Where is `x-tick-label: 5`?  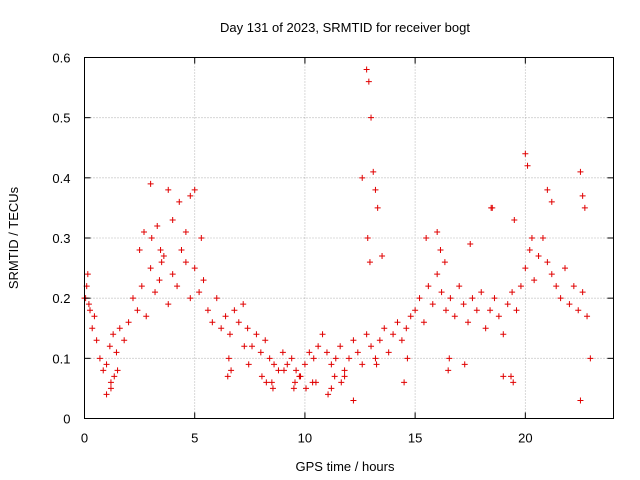 x-tick-label: 5 is located at coordinates (194, 438).